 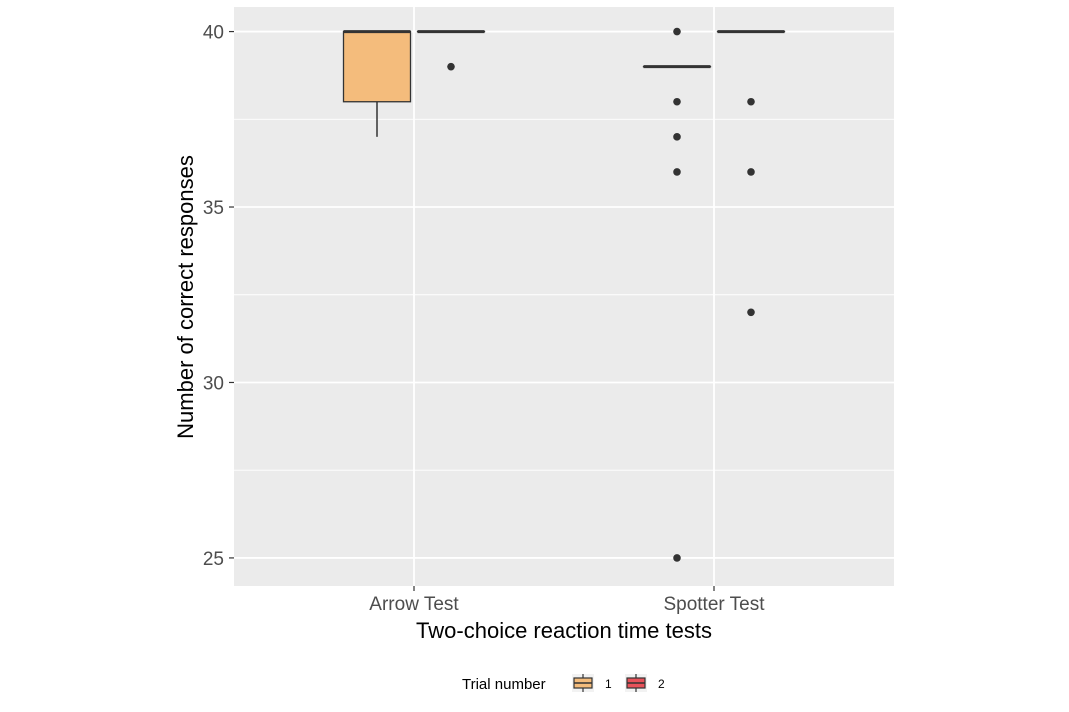 What do you see at coordinates (213, 33) in the screenshot?
I see `y-tick-label: 40` at bounding box center [213, 33].